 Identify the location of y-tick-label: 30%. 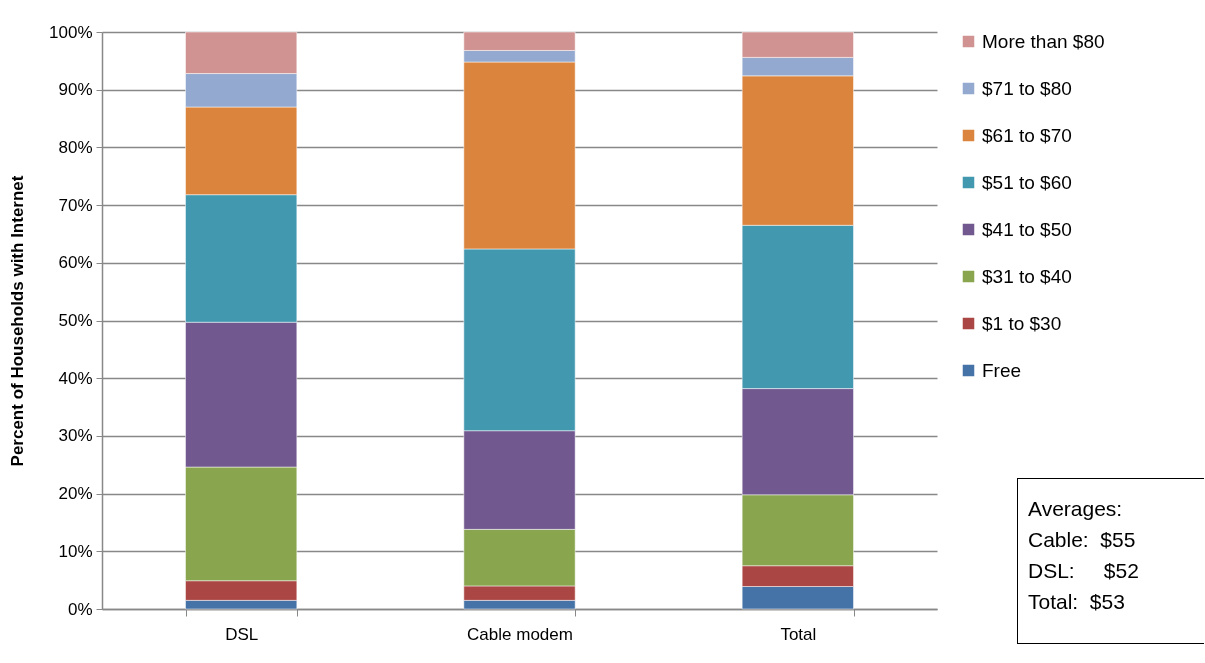
(75, 436).